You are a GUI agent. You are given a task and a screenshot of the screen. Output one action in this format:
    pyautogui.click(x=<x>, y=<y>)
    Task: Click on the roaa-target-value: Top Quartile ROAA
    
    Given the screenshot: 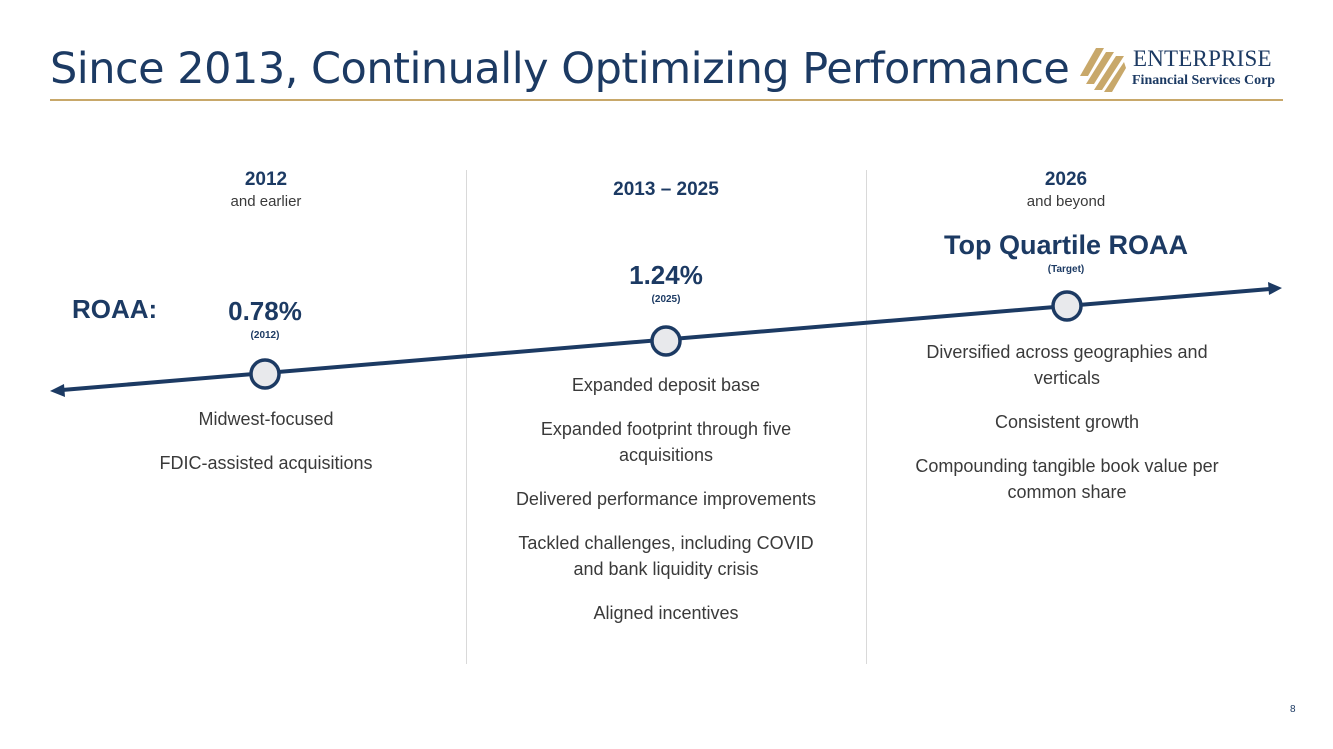 What is the action you would take?
    pyautogui.click(x=1065, y=245)
    